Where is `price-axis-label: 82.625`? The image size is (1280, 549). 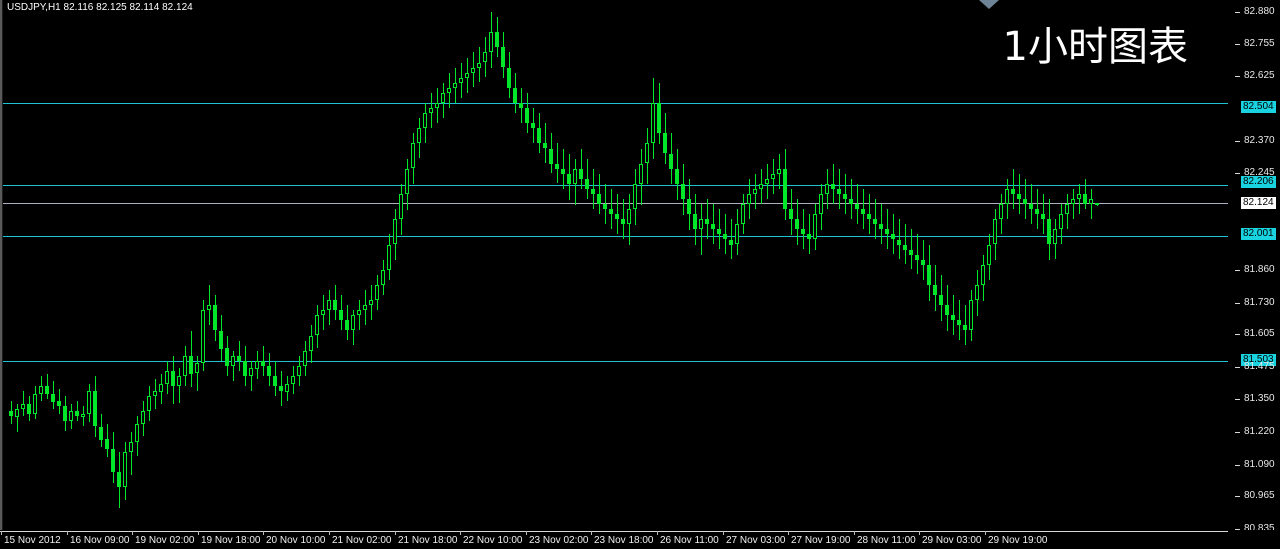 price-axis-label: 82.625 is located at coordinates (1259, 75).